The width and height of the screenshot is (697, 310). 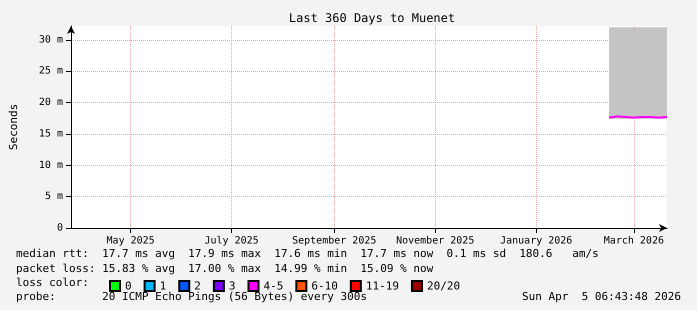 I want to click on y-tick-label: 5 m, so click(x=53, y=196).